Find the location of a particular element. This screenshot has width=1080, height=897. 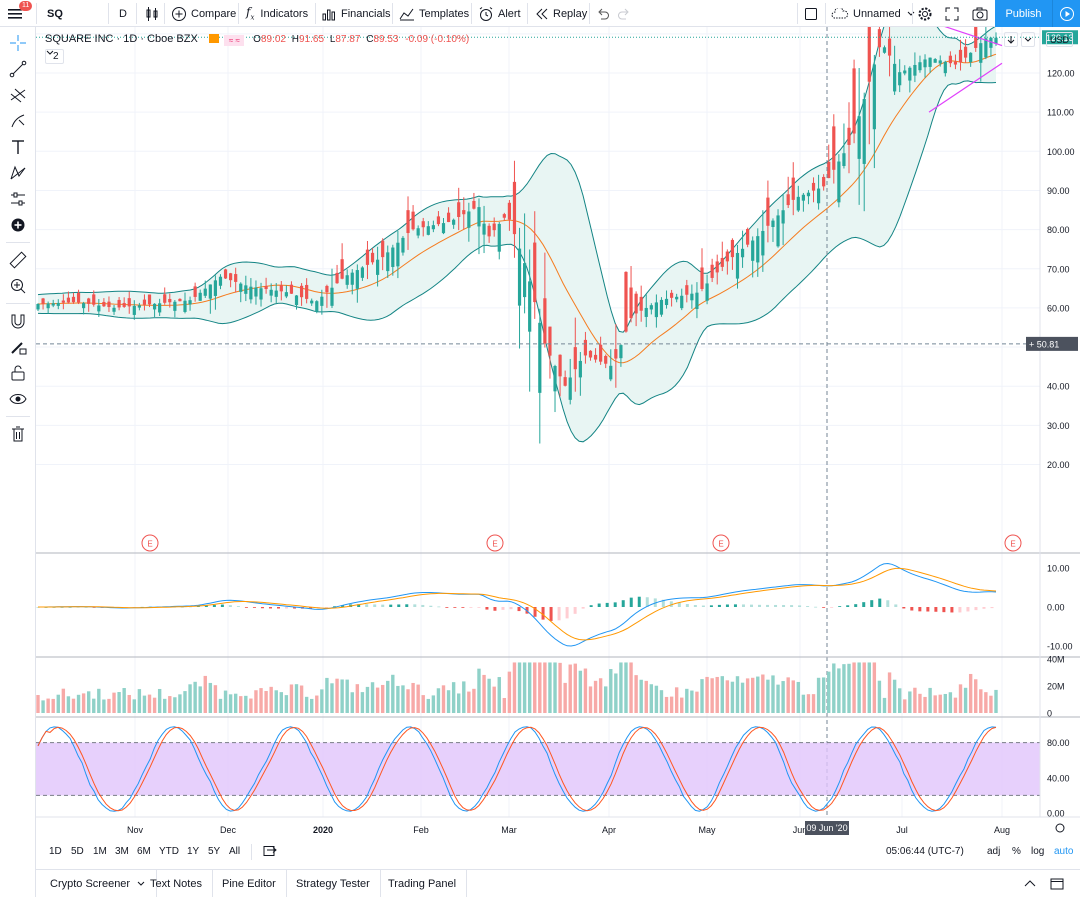

redo-button is located at coordinates (624, 13).